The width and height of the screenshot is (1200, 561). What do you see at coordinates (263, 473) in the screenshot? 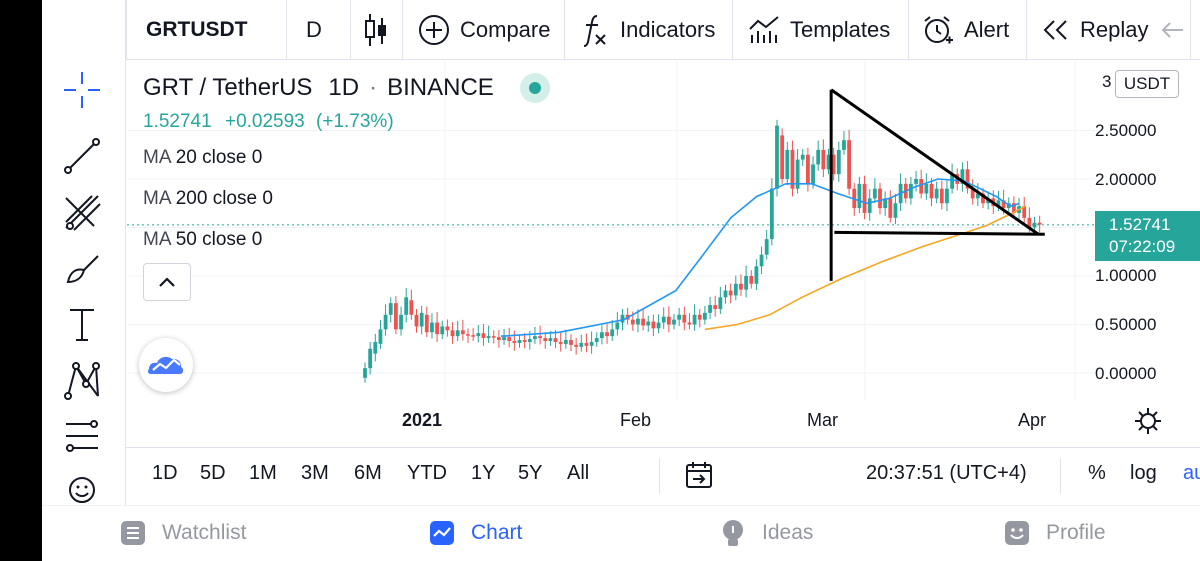
I see `range-1m: 1M` at bounding box center [263, 473].